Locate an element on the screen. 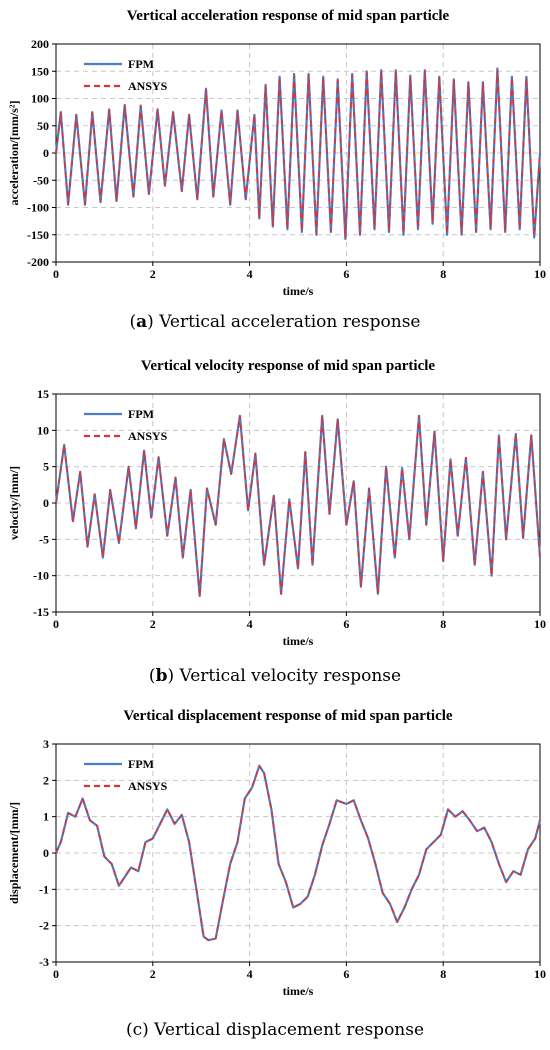  y-tick-label: -200 is located at coordinates (38, 262).